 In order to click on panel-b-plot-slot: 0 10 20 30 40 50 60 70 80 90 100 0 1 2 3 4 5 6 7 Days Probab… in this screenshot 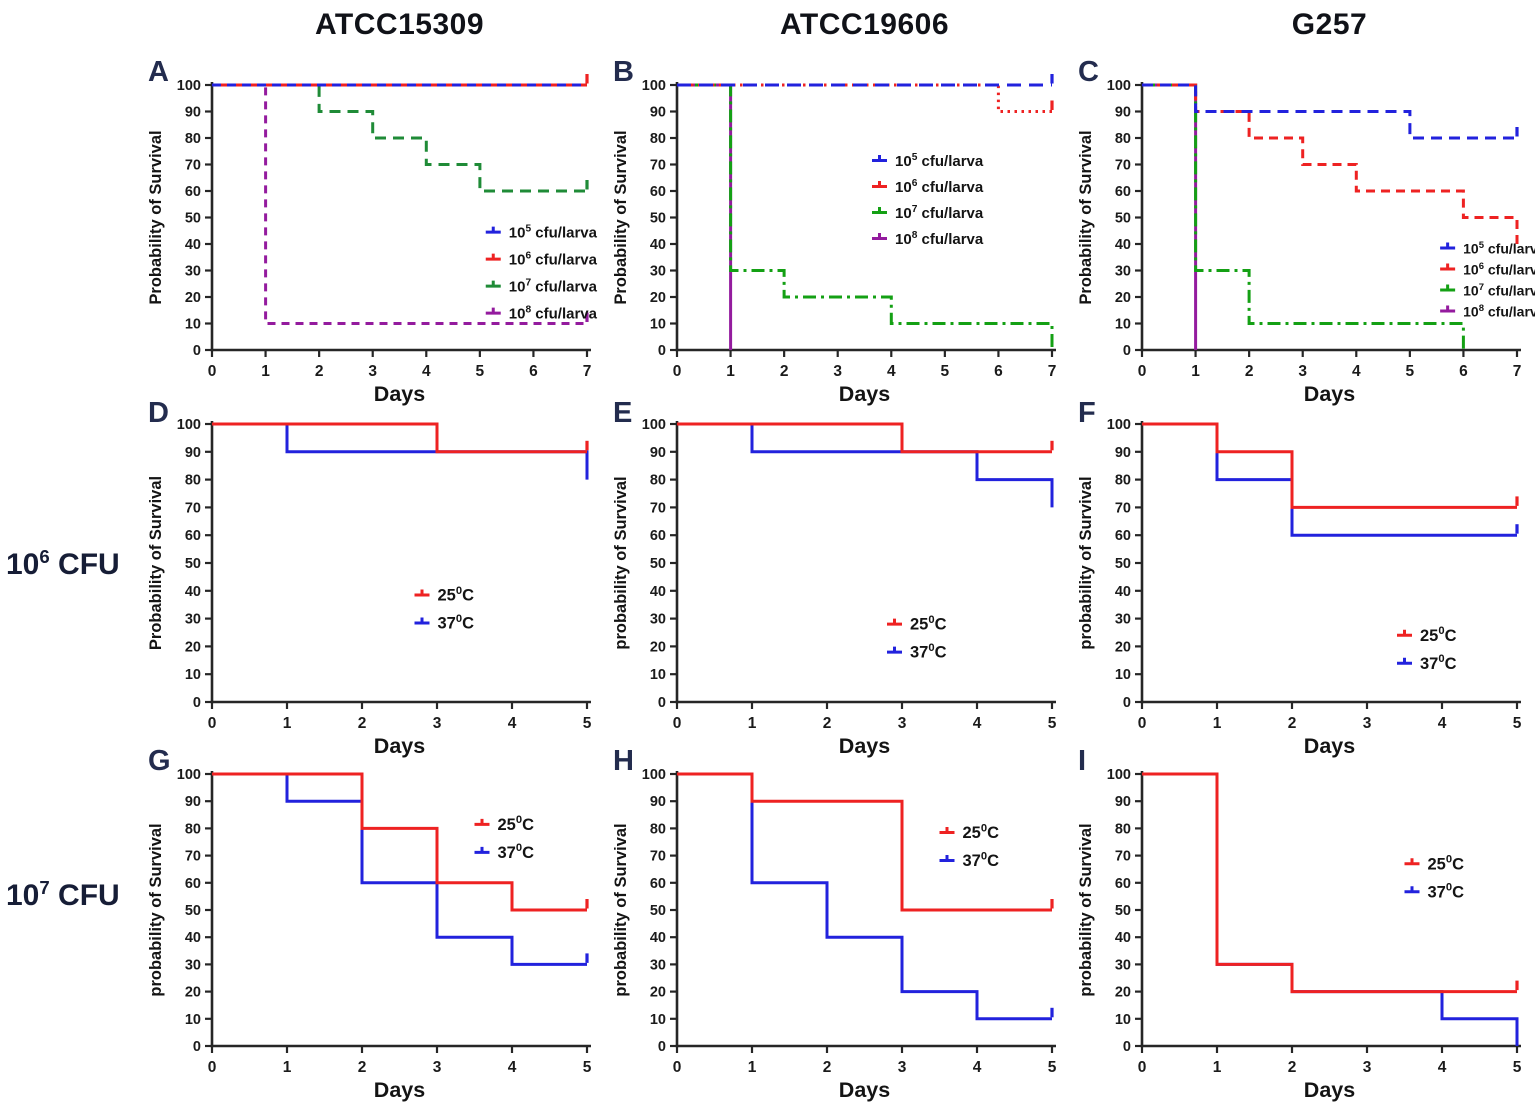, I will do `click(837, 232)`.